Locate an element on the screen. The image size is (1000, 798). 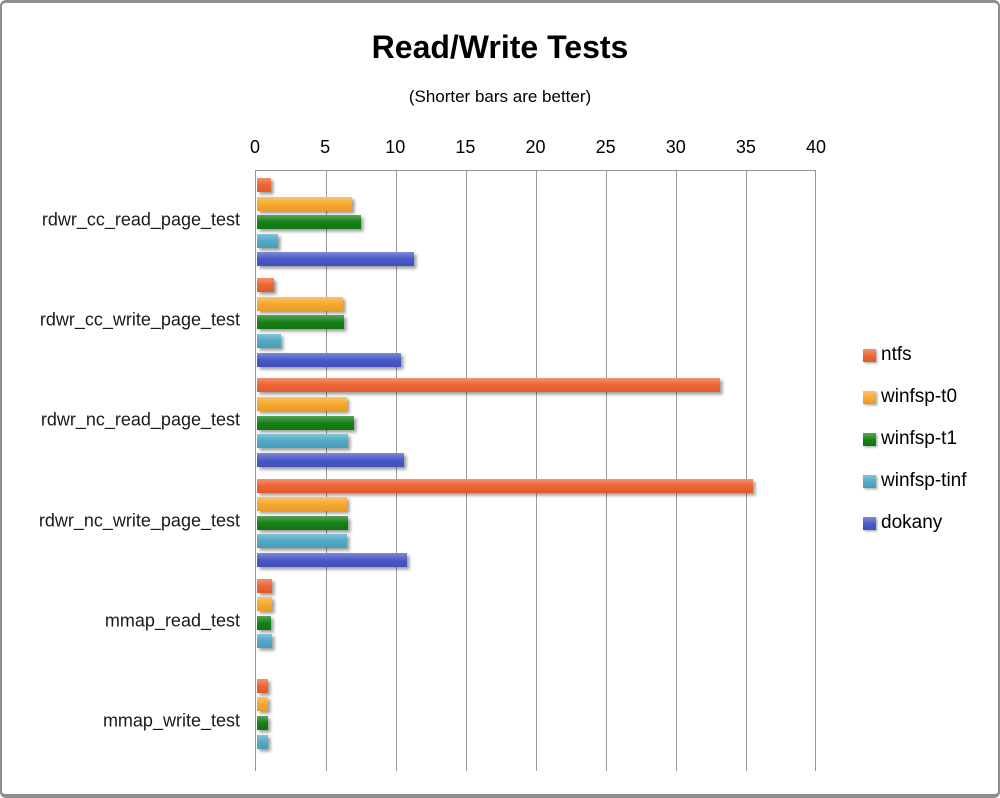
legend: ntfs winfsp-t0 winfsp-t1 winfsp-tinf dokany is located at coordinates (915, 439).